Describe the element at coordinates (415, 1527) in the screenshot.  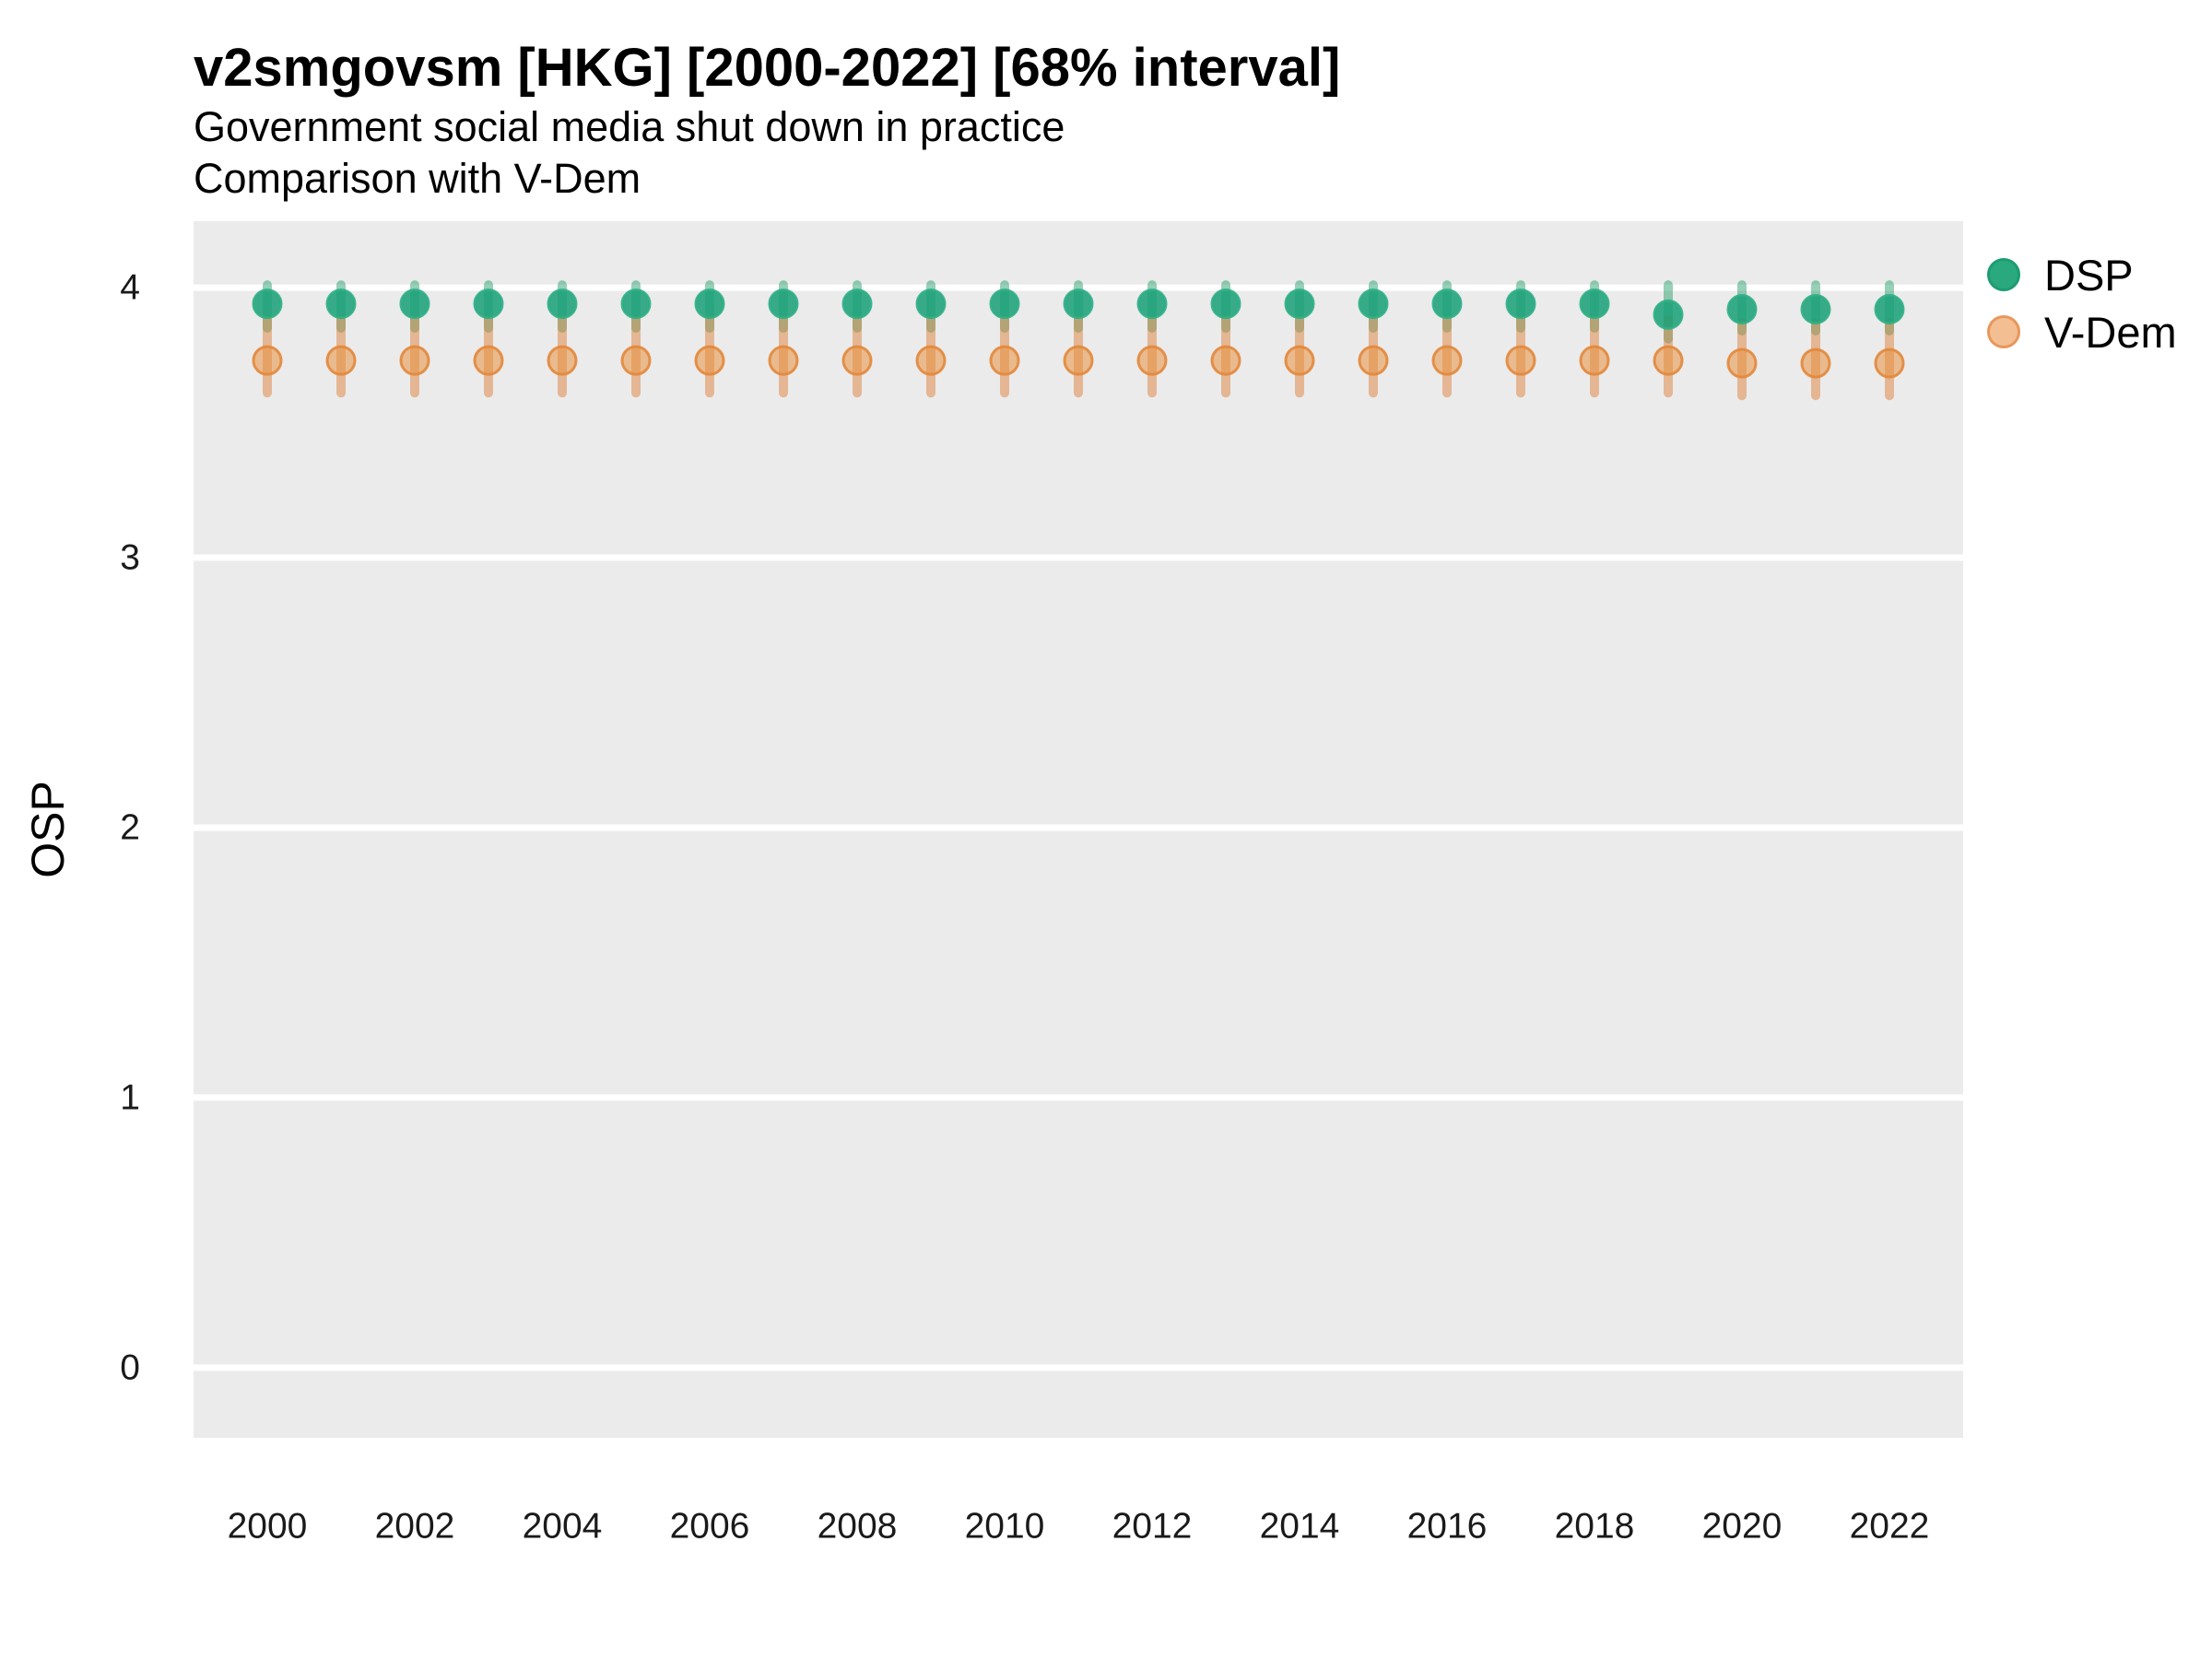
I see `x-tick-label-2002: 2002` at that location.